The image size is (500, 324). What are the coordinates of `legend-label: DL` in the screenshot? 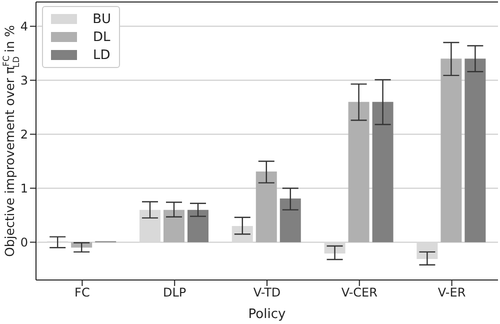 It's located at (101, 37).